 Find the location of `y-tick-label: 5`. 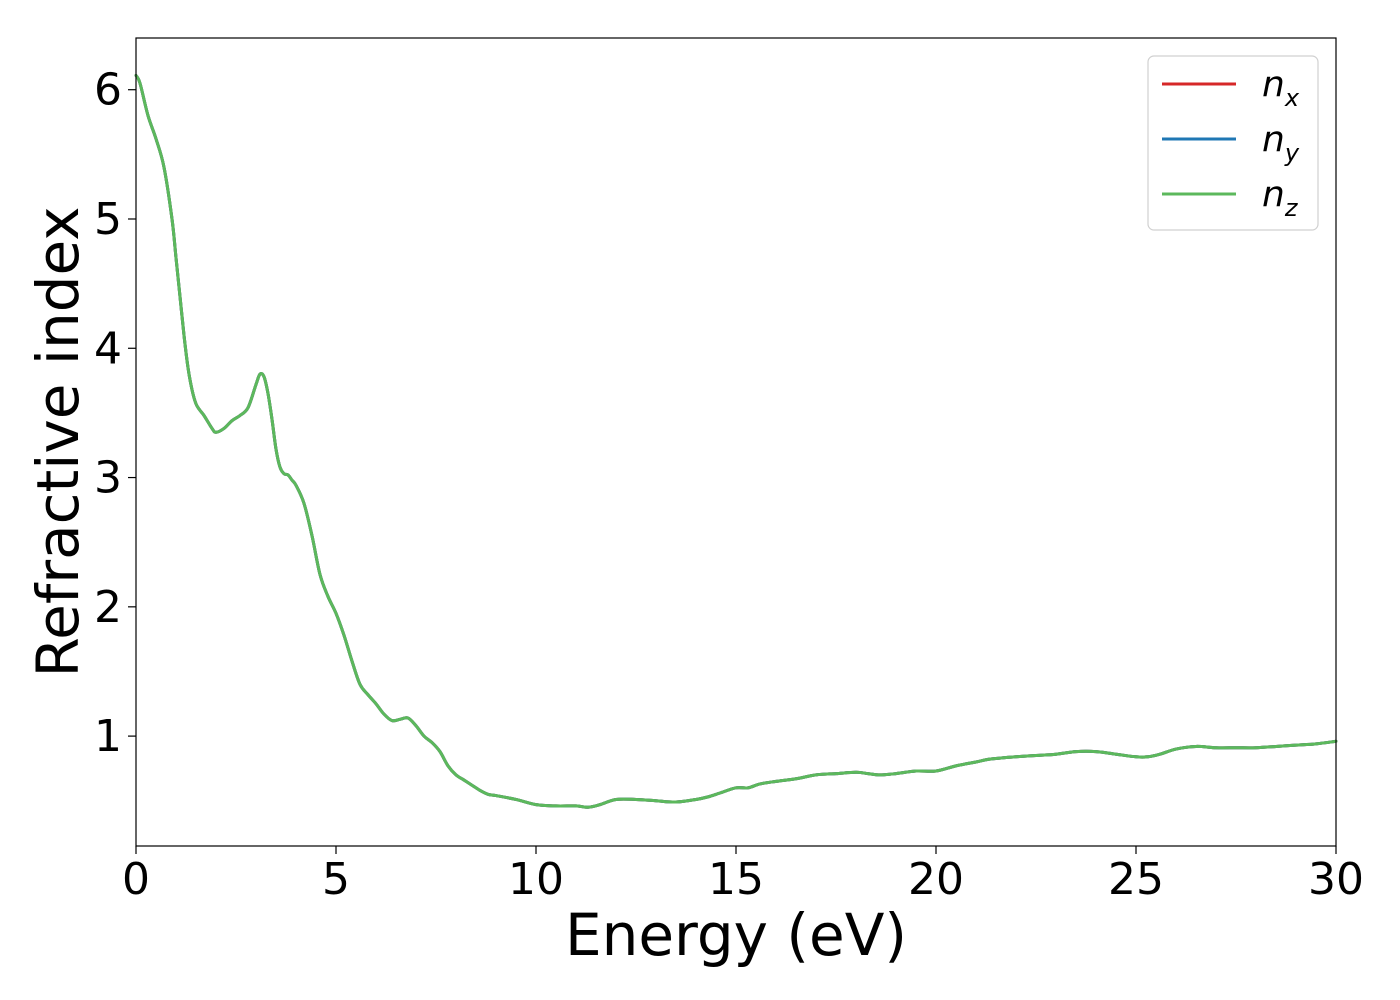

y-tick-label: 5 is located at coordinates (108, 219).